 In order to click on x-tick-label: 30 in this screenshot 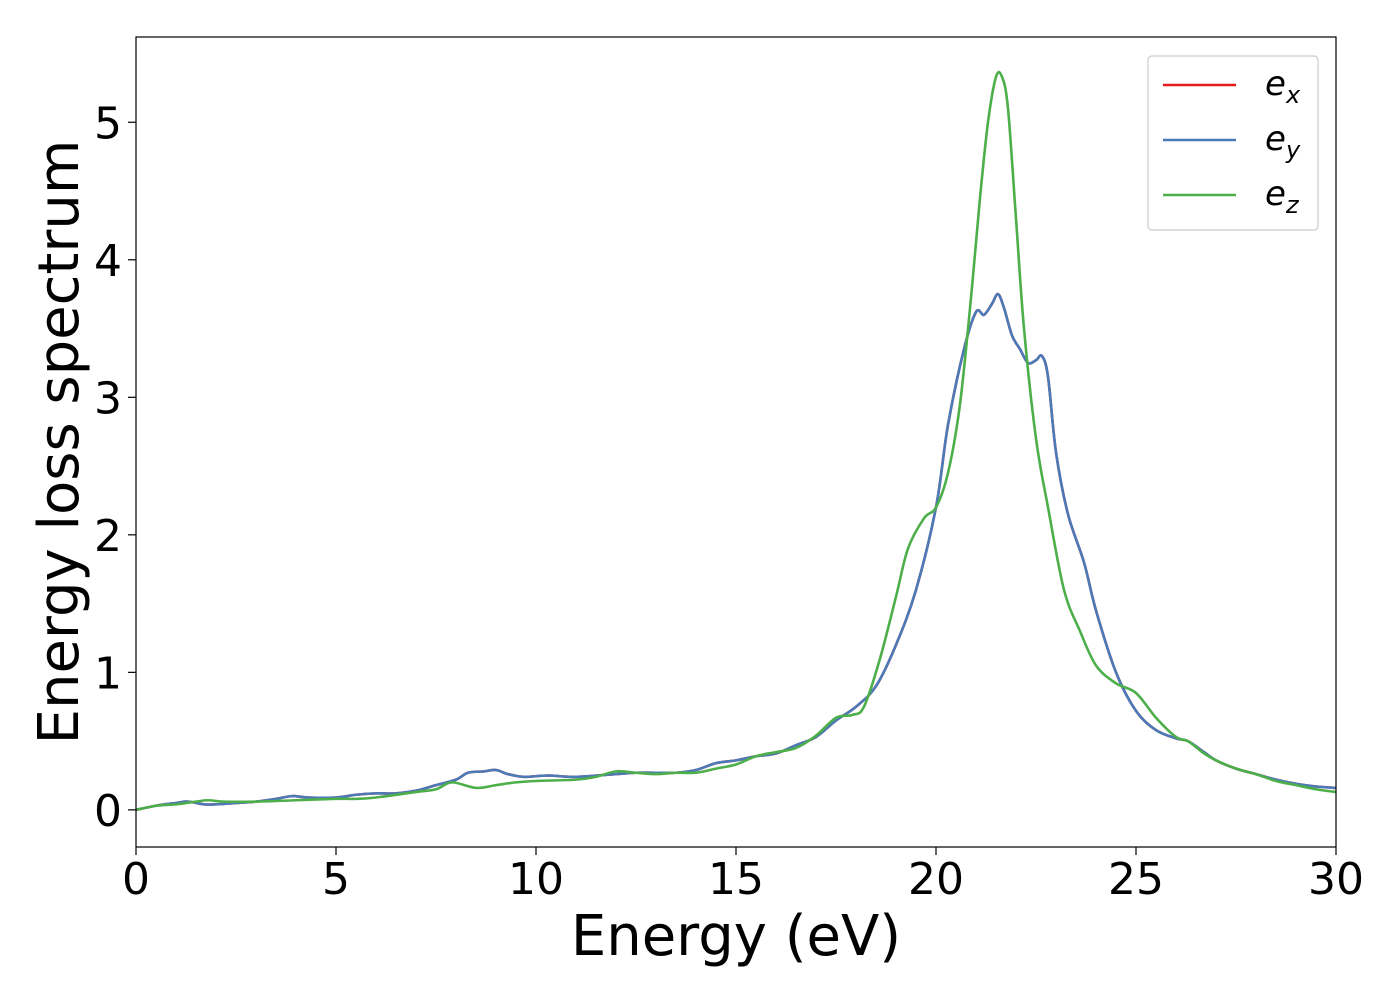, I will do `click(1336, 879)`.